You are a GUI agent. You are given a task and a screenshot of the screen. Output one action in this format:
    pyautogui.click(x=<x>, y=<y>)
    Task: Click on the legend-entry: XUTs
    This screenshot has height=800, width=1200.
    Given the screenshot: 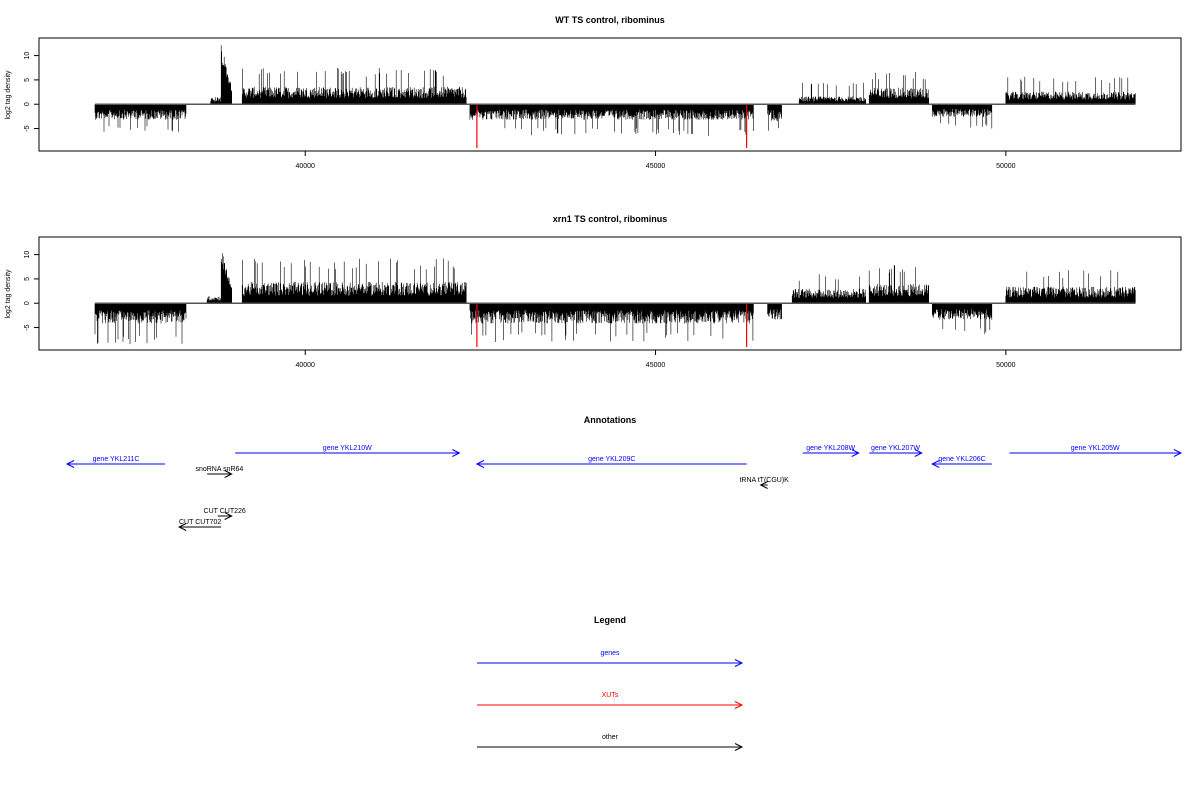 What is the action you would take?
    pyautogui.click(x=610, y=700)
    